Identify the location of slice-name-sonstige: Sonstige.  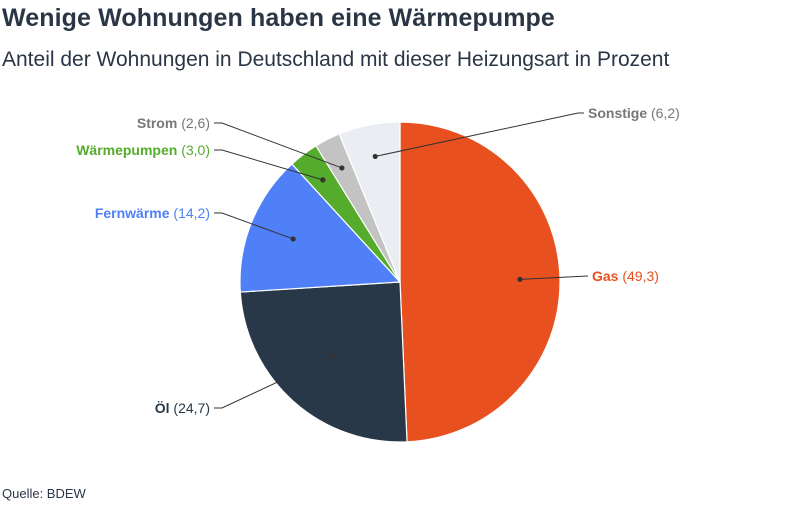
(619, 113).